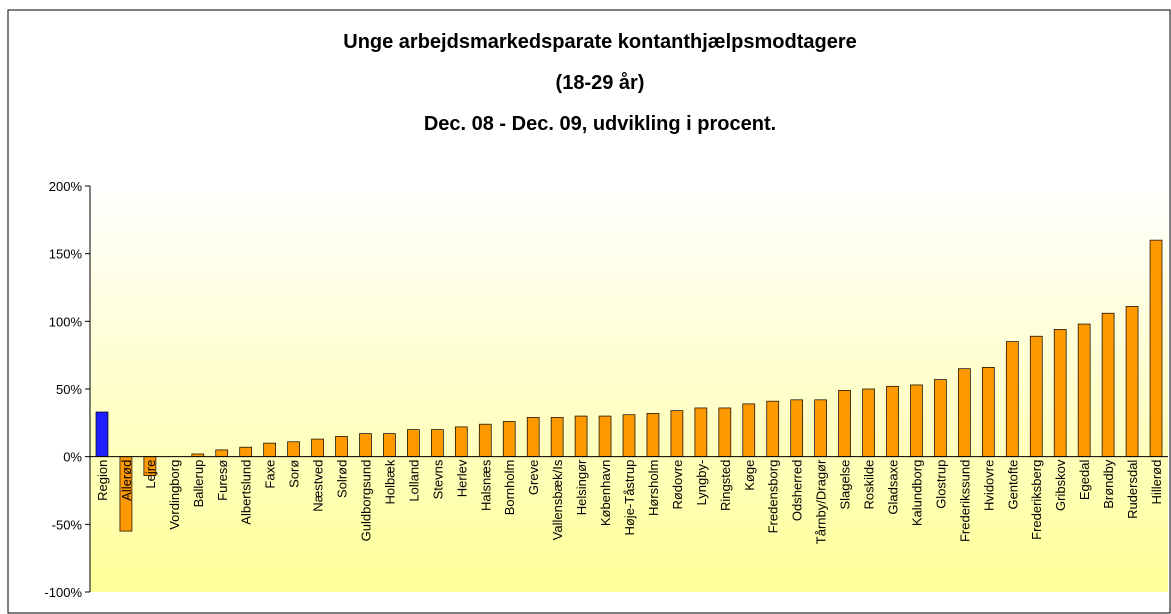 Image resolution: width=1171 pixels, height=614 pixels. What do you see at coordinates (821, 501) in the screenshot?
I see `x-tick-label: Tårnby/Dragør` at bounding box center [821, 501].